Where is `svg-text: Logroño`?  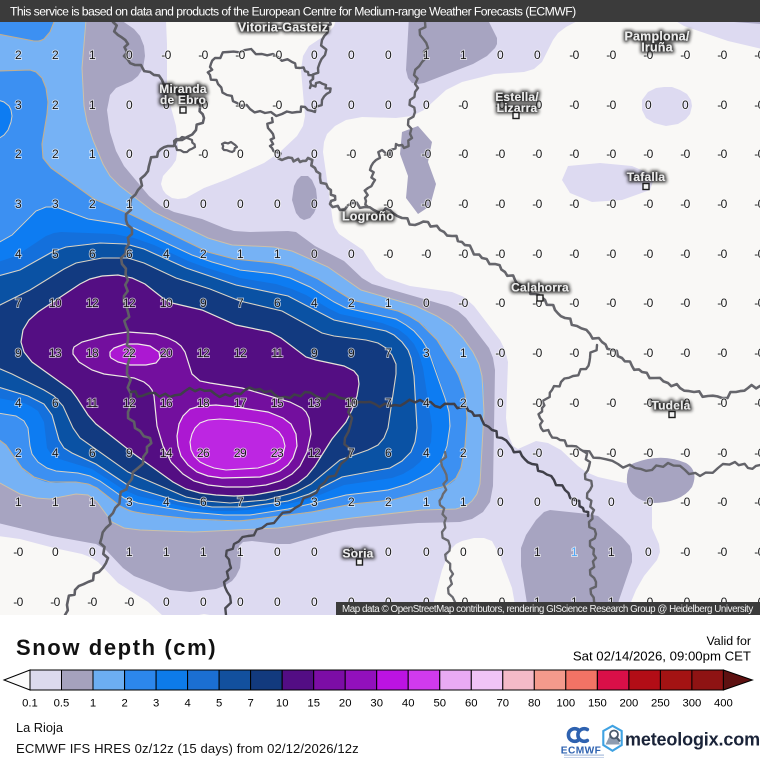
svg-text: Logroño is located at coordinates (368, 217).